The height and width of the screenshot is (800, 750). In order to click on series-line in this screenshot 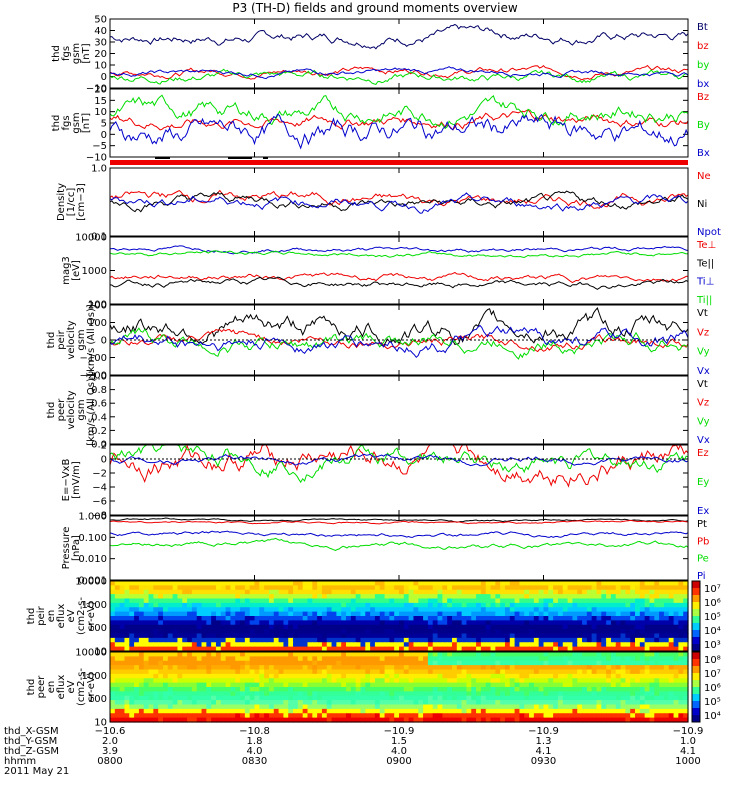, I will do `click(399, 343)`.